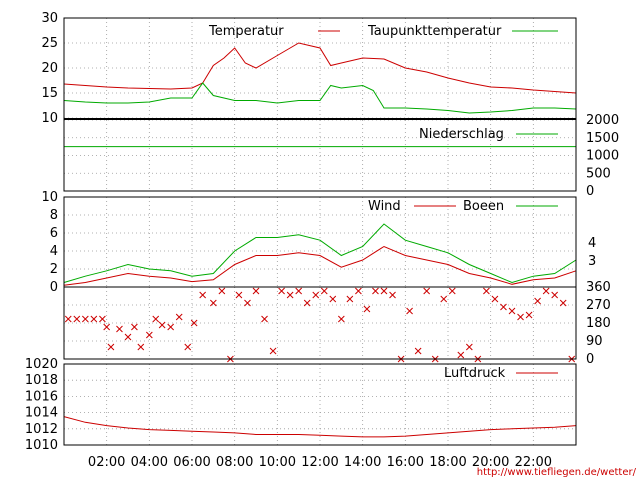 The height and width of the screenshot is (484, 640). I want to click on legend-taupunkt-label: Taupunkttemperatur, so click(434, 31).